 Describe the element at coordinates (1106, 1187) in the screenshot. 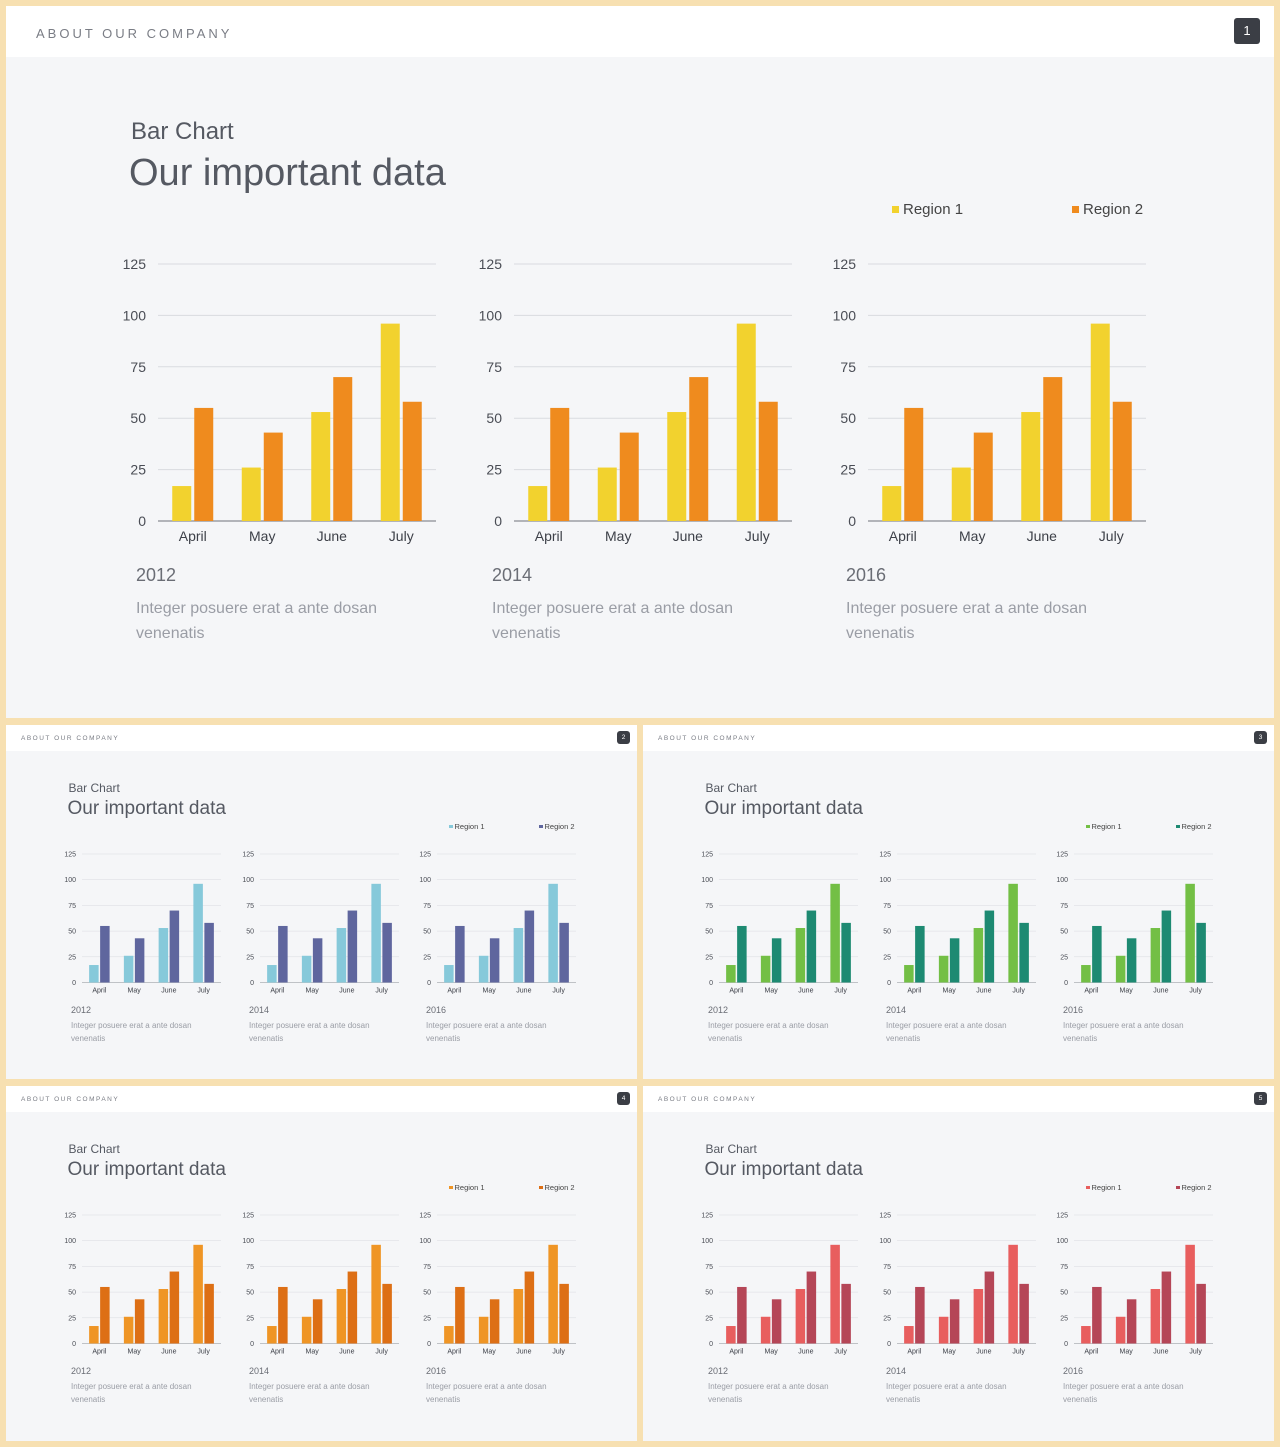

I see `legend-label-region-1: Region 1` at that location.